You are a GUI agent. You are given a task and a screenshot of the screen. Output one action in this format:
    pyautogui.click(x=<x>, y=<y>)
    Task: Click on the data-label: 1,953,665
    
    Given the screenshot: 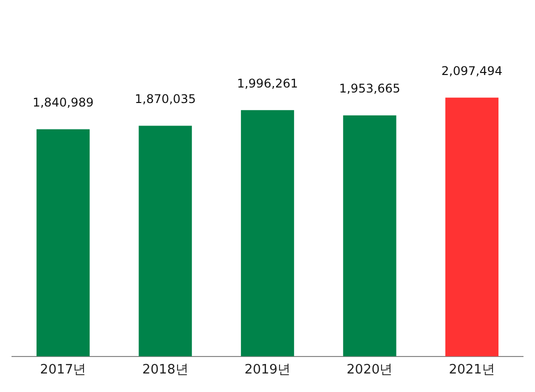 What is the action you would take?
    pyautogui.click(x=369, y=89)
    